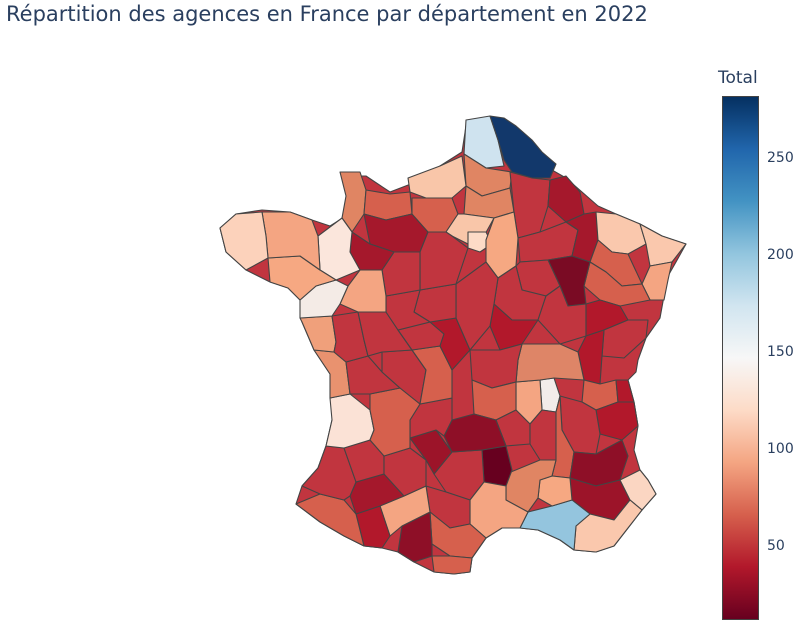 The image size is (800, 631). What do you see at coordinates (458, 535) in the screenshot?
I see `region-aude` at bounding box center [458, 535].